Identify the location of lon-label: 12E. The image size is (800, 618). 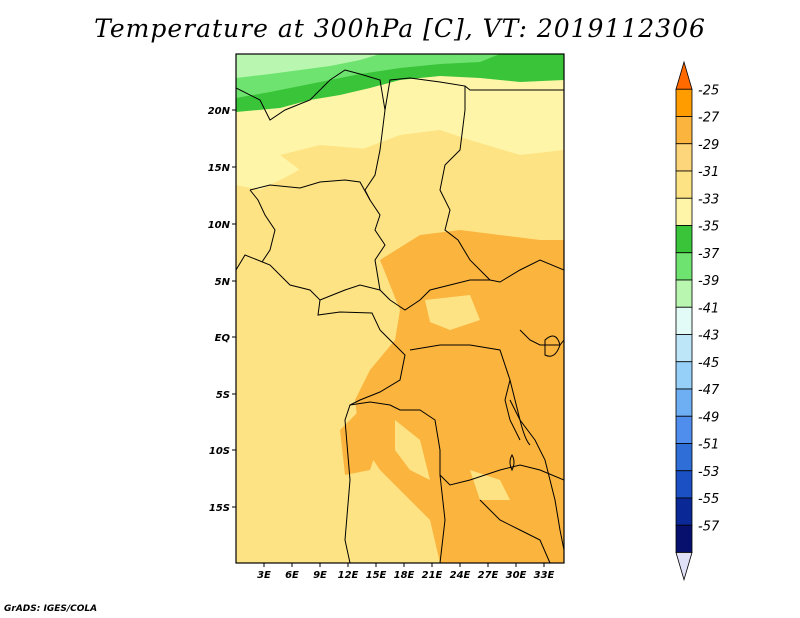
(348, 575).